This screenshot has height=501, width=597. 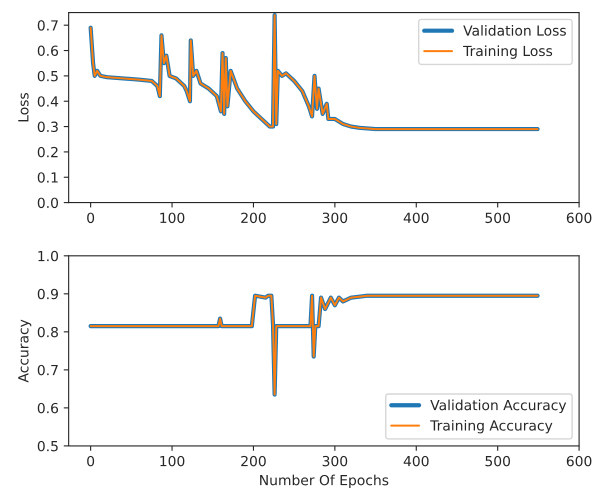 What do you see at coordinates (48, 177) in the screenshot?
I see `y-tick-label: 0.1` at bounding box center [48, 177].